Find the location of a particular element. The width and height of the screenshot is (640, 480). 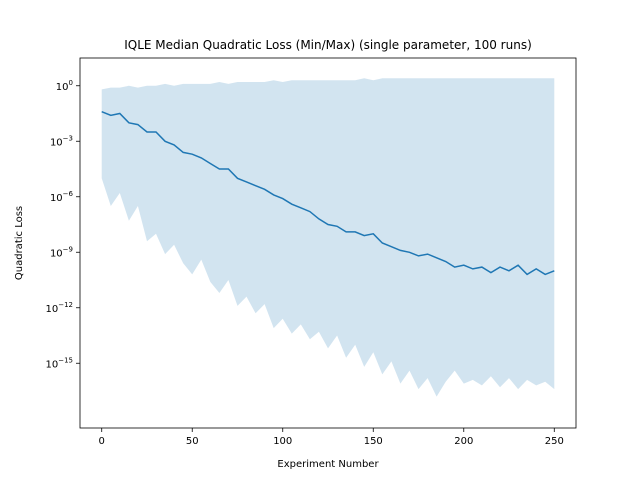

x-tick-label: 100 is located at coordinates (282, 441).